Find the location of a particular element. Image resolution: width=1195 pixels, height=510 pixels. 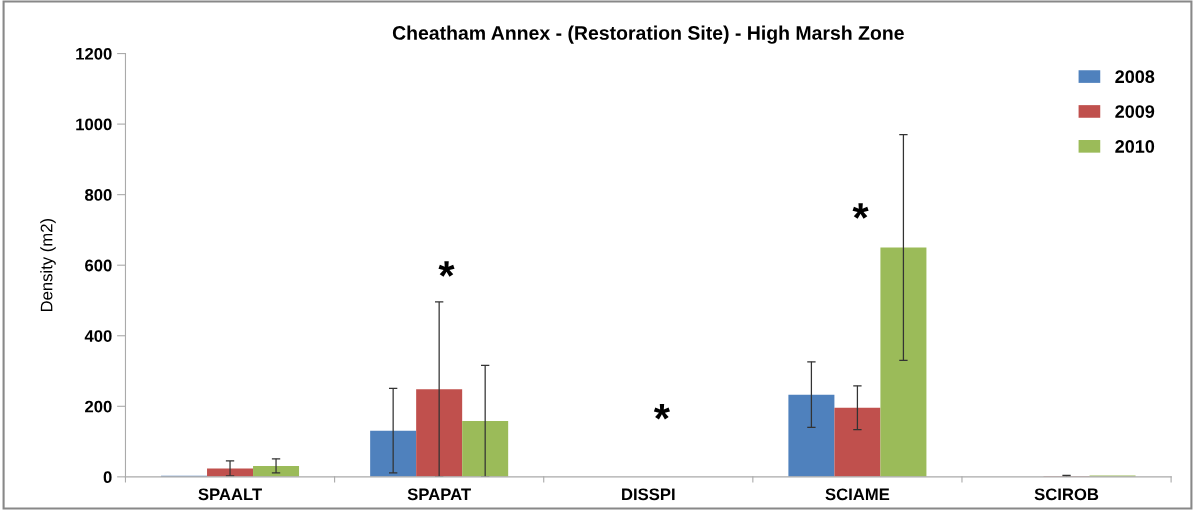

x-tick-label: SCIROB is located at coordinates (1066, 494).